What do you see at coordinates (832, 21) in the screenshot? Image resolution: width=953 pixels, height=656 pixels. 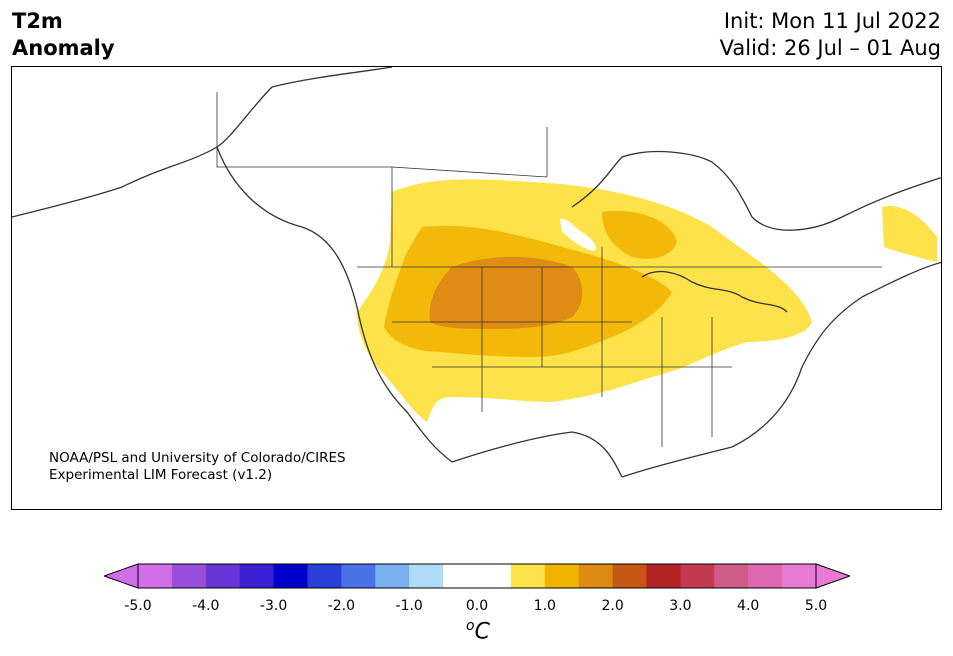 I see `init-date: Init: Mon 11 Jul 2022` at bounding box center [832, 21].